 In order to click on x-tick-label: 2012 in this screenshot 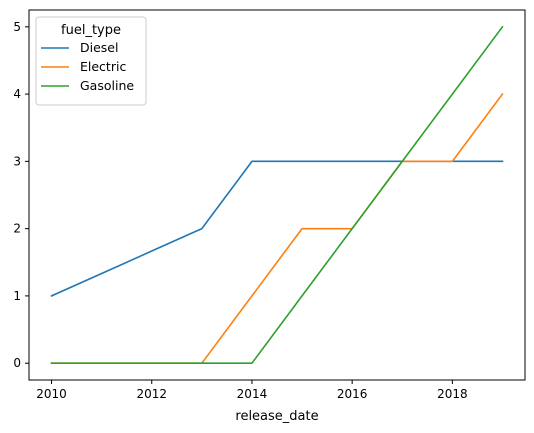, I will do `click(151, 394)`.